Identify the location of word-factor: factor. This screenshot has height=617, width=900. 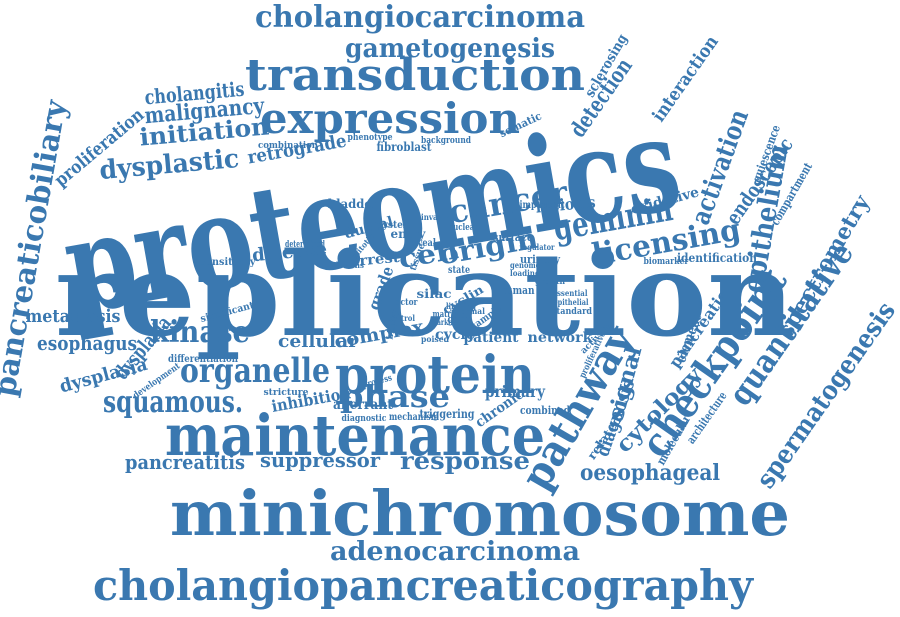
(405, 303).